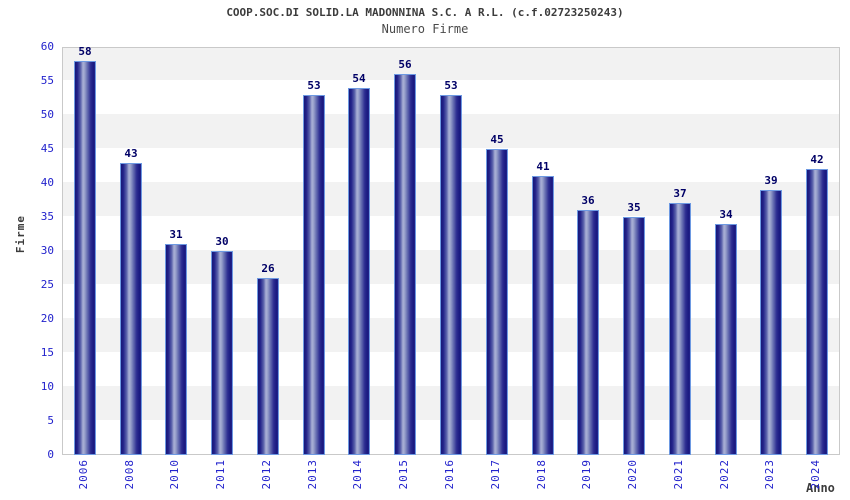 This screenshot has width=850, height=500. I want to click on bar-2020, so click(634, 336).